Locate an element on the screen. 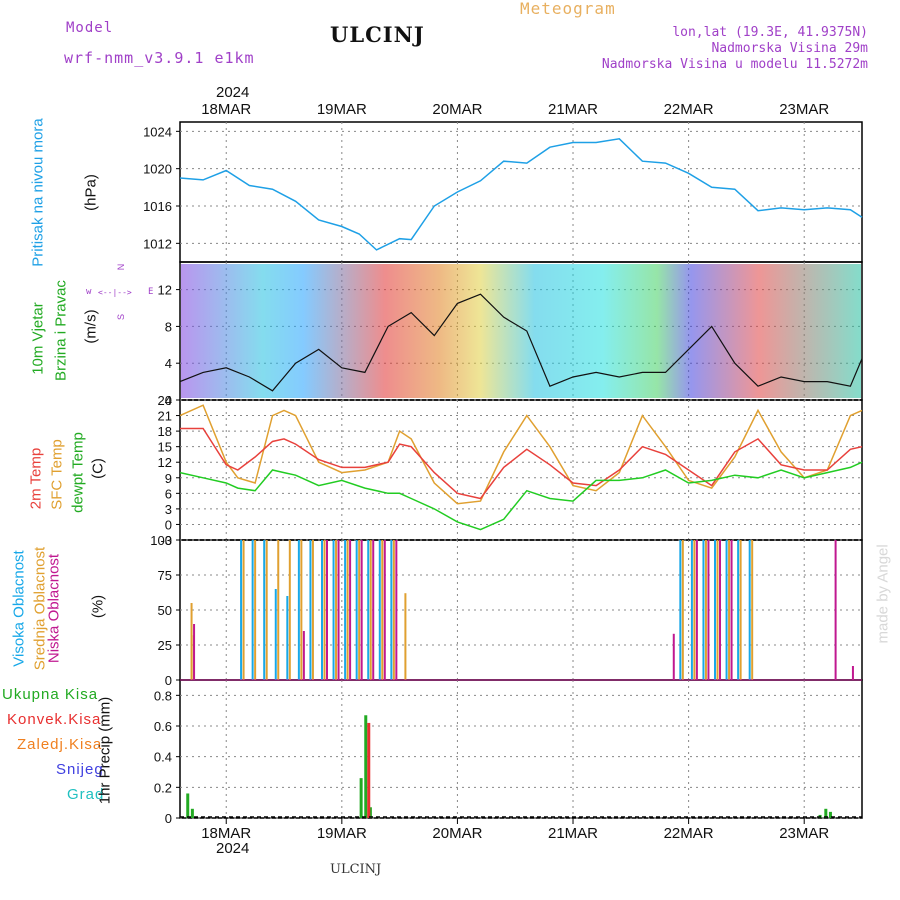 Image resolution: width=900 pixels, height=900 pixels. temperature-ytick-label: 18 is located at coordinates (165, 431).